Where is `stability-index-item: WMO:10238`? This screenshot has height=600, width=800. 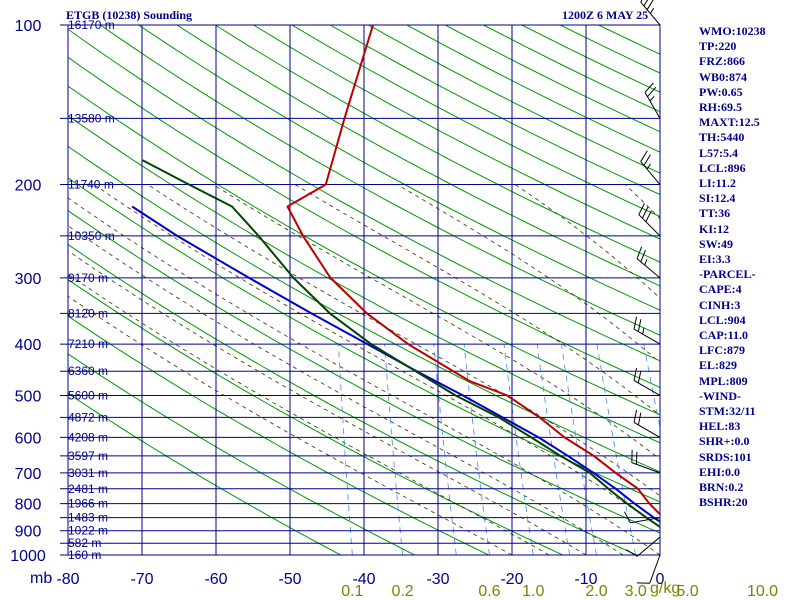 stability-index-item: WMO:10238 is located at coordinates (732, 31).